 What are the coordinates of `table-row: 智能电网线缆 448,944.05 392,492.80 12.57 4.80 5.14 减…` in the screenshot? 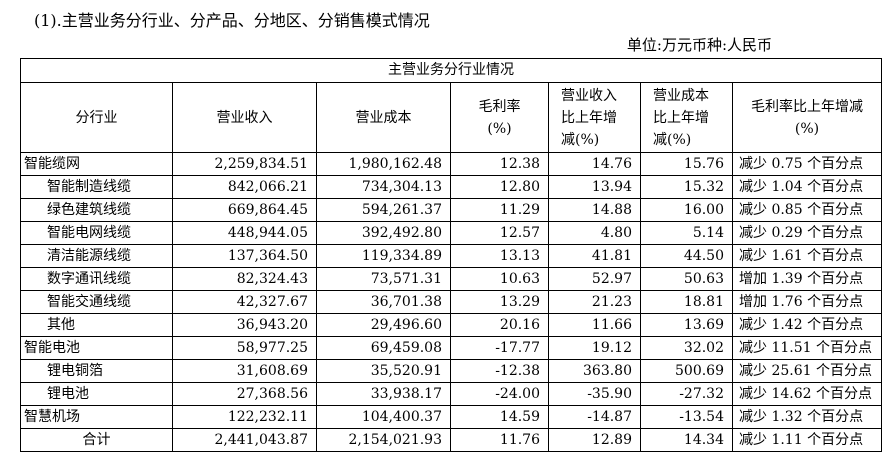 It's located at (451, 233).